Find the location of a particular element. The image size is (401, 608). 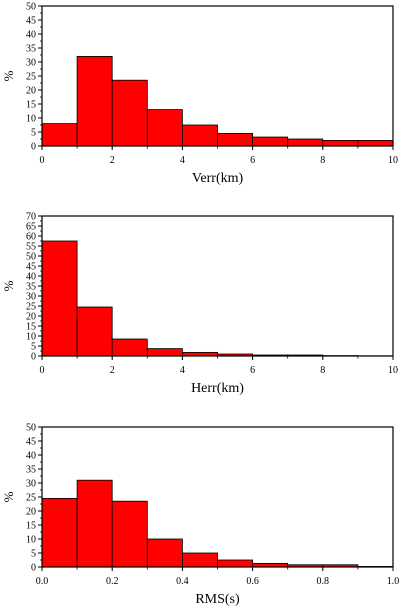

y-tick-label: 55 is located at coordinates (31, 247).